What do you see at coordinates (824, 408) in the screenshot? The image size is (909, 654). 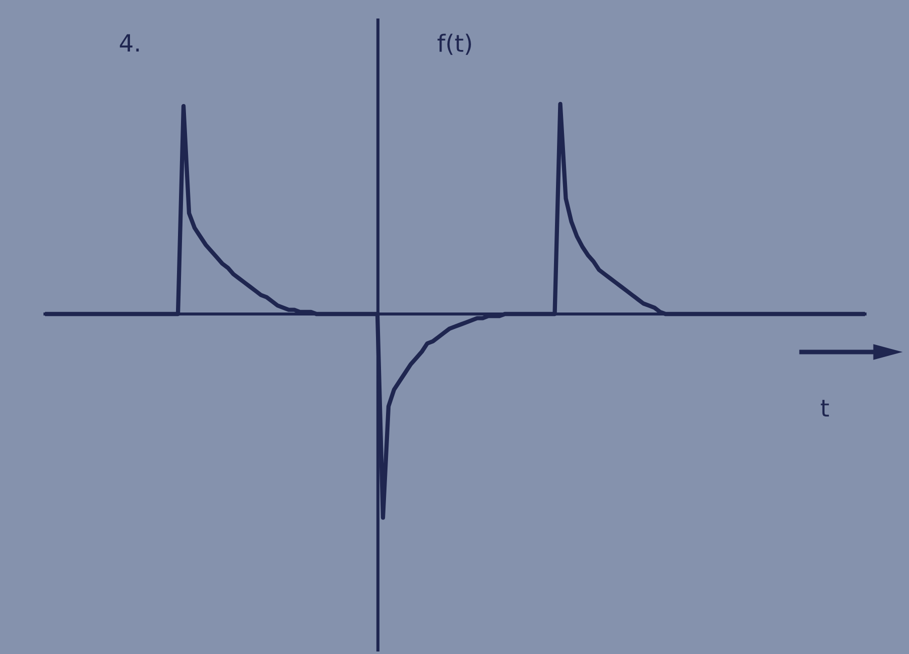 I see `x-axis-title: t` at bounding box center [824, 408].